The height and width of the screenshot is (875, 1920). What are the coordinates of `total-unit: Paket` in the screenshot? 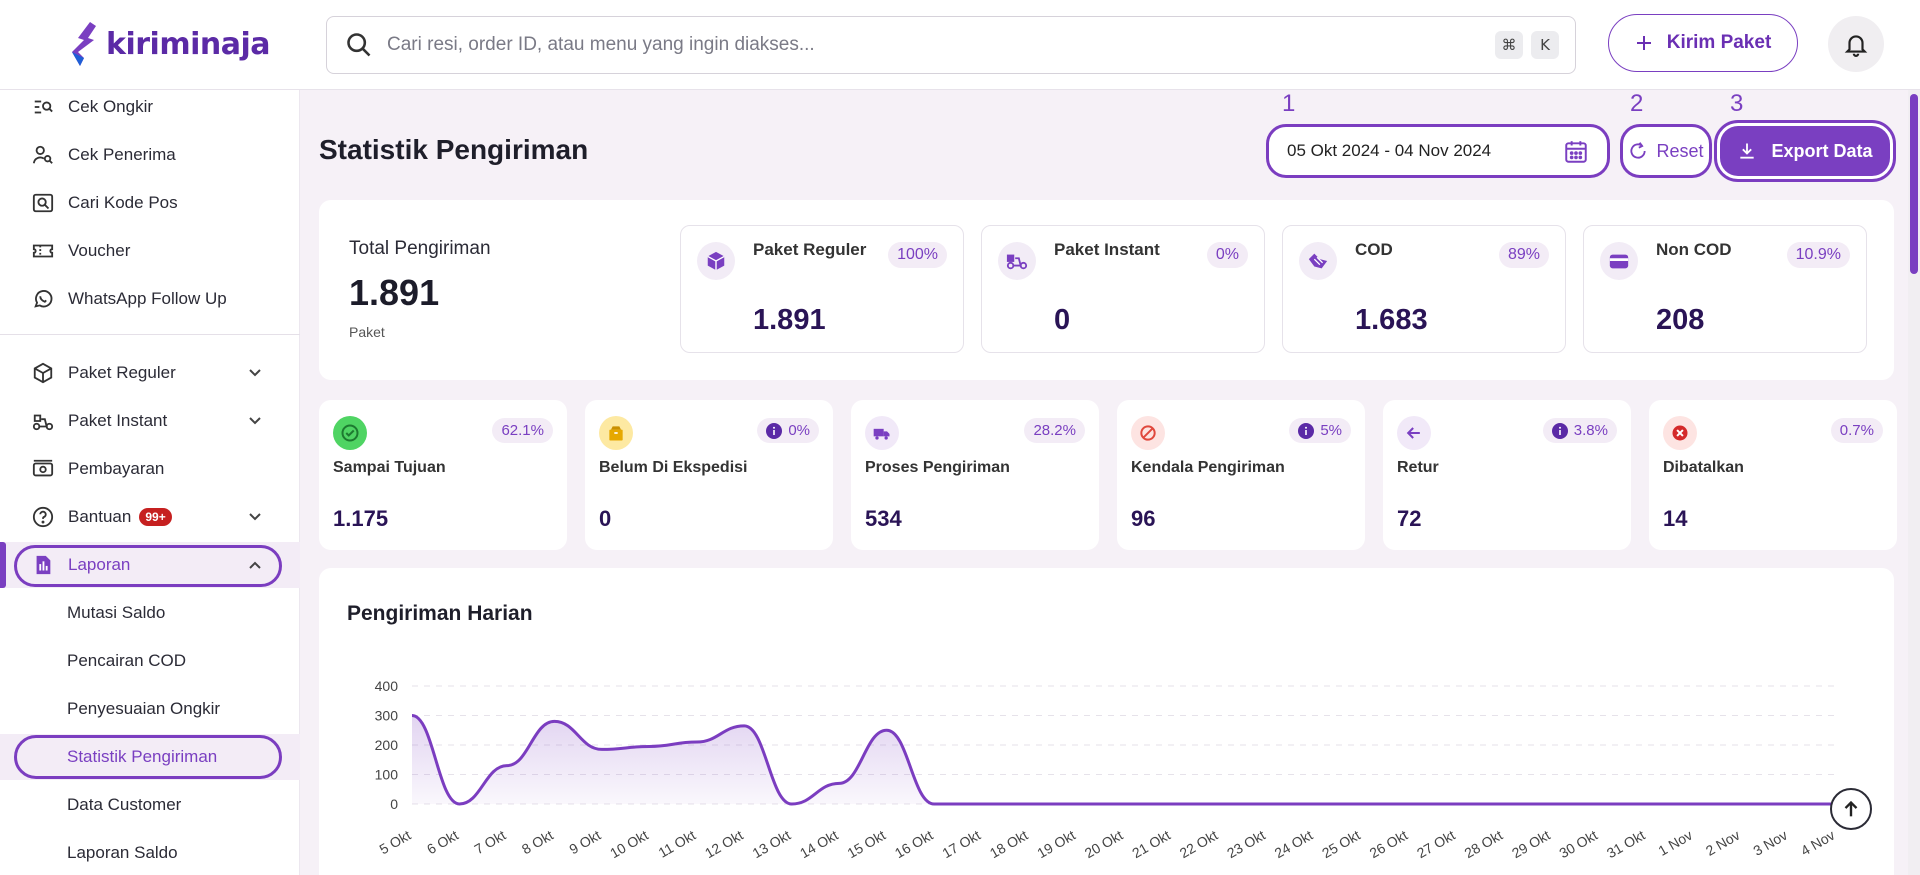 It's located at (367, 332).